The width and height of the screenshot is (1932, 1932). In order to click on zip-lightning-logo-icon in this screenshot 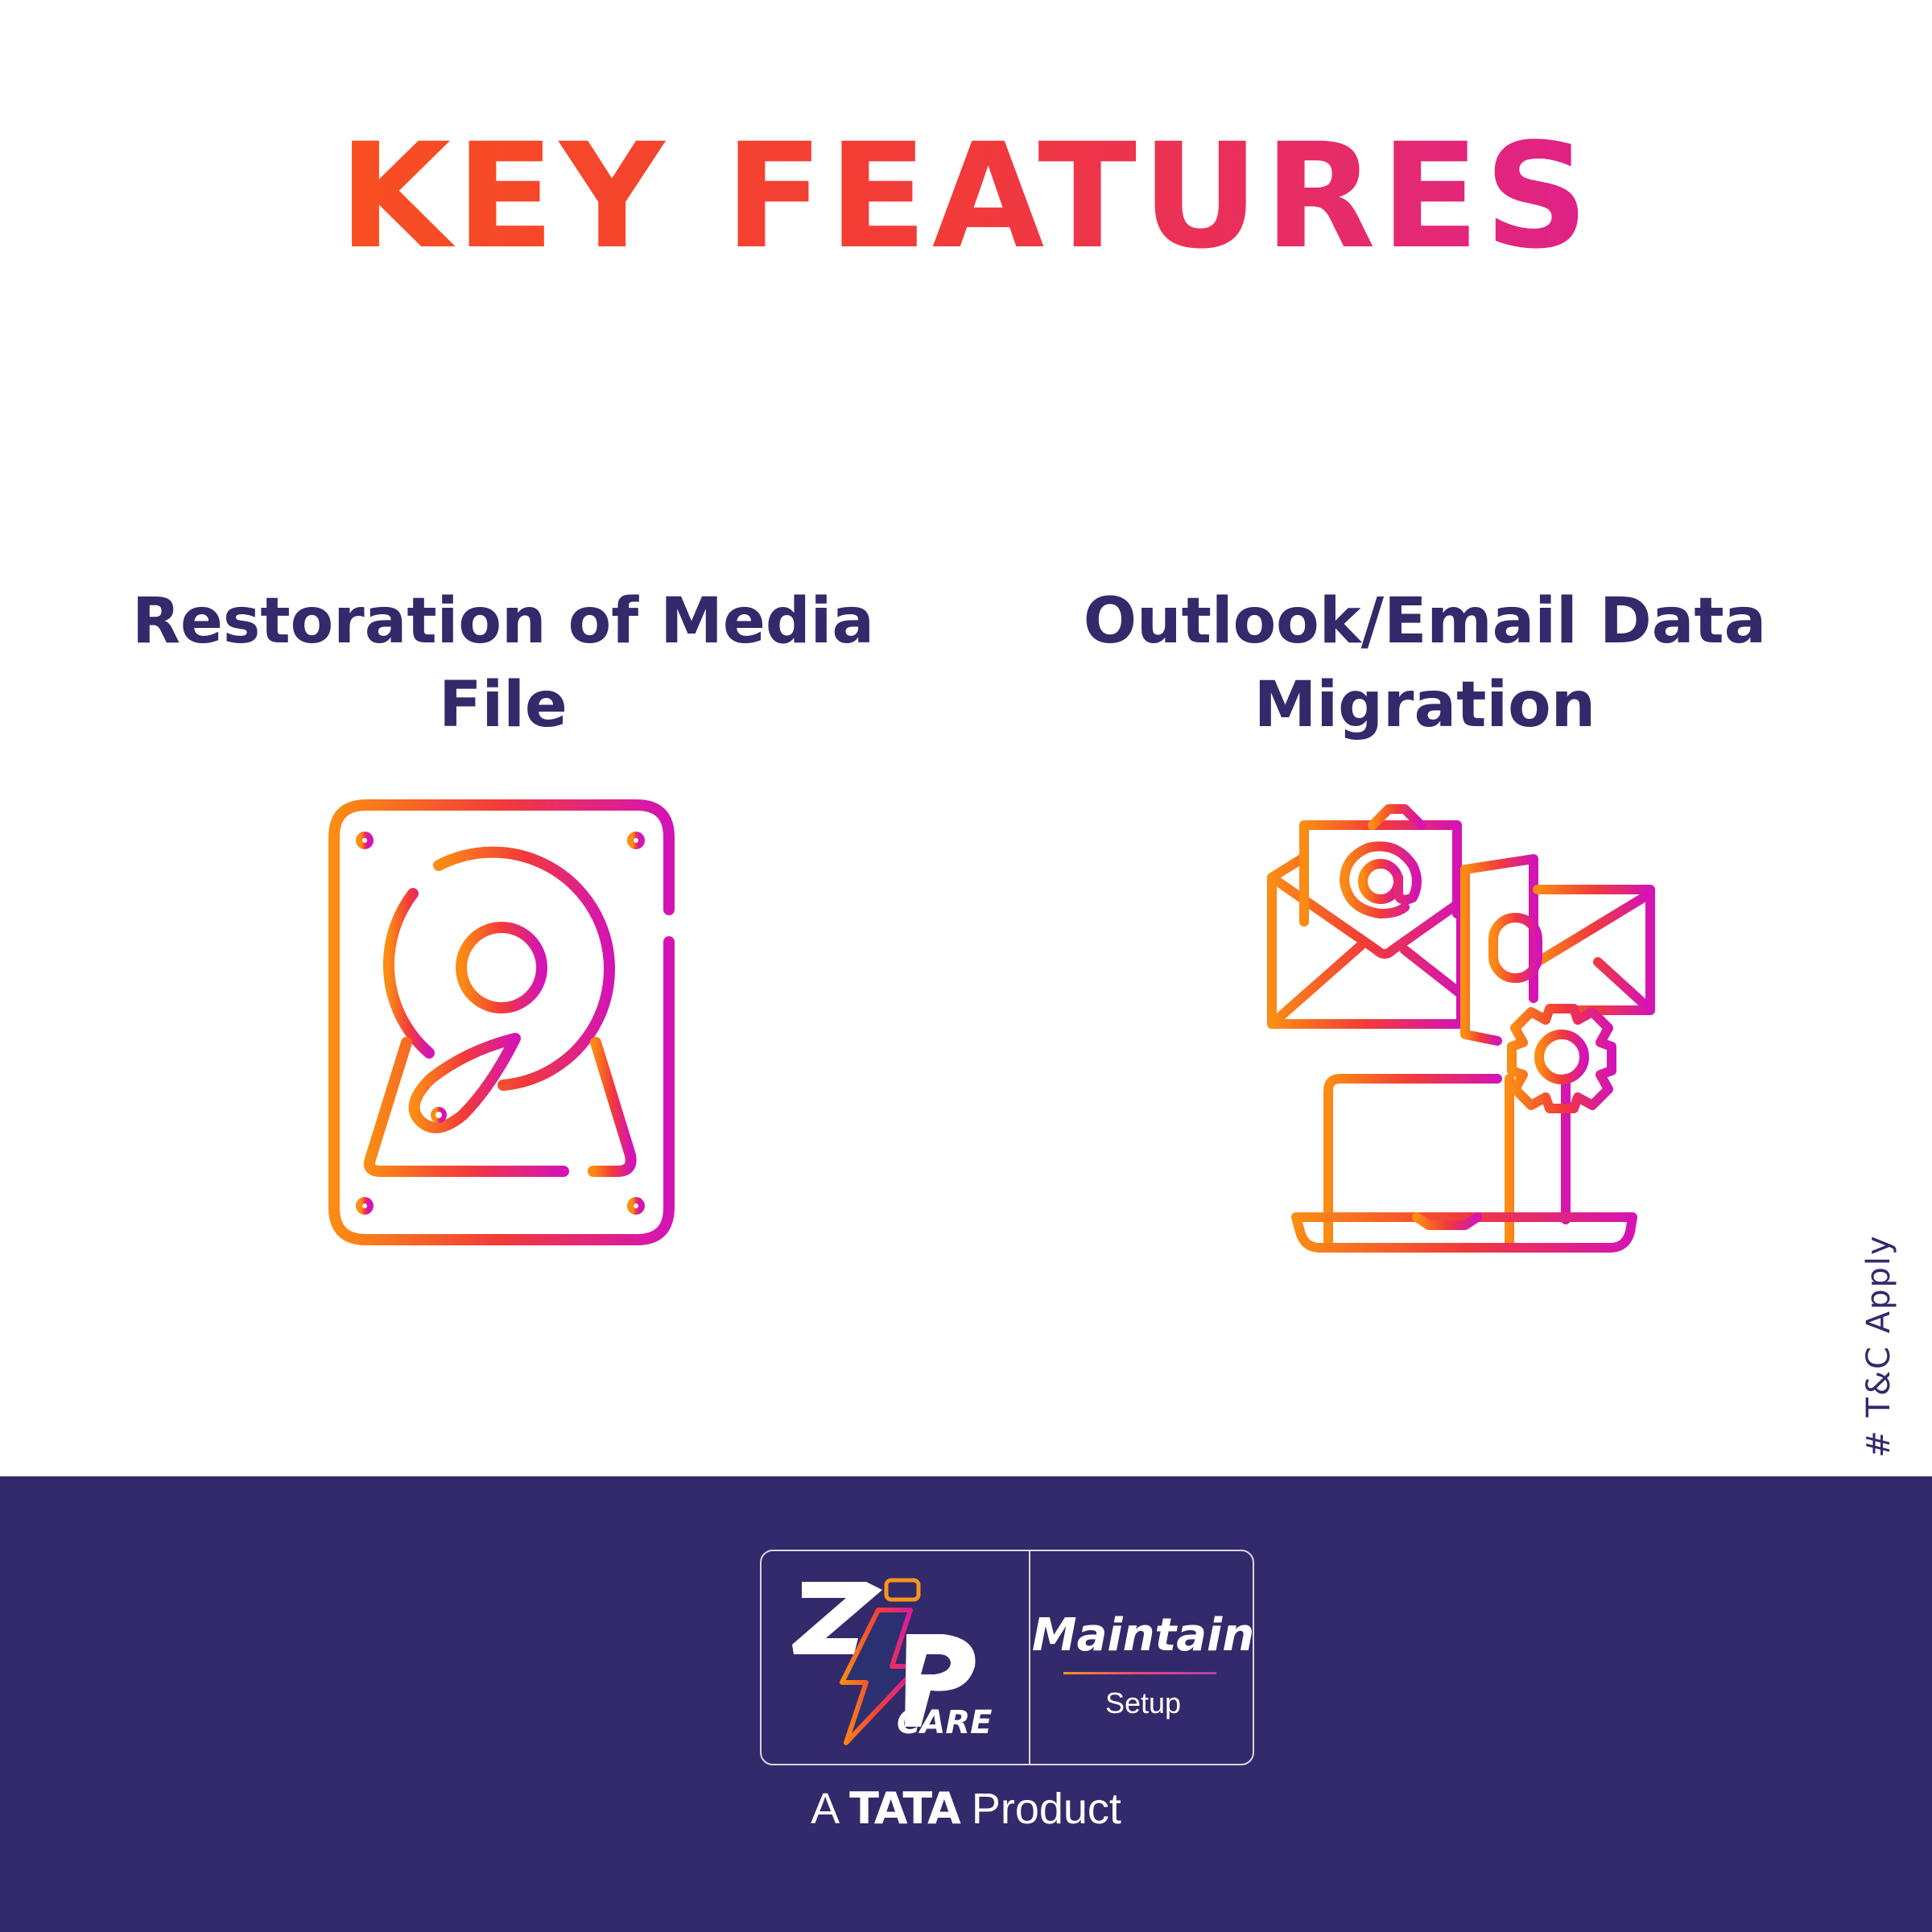, I will do `click(884, 1661)`.